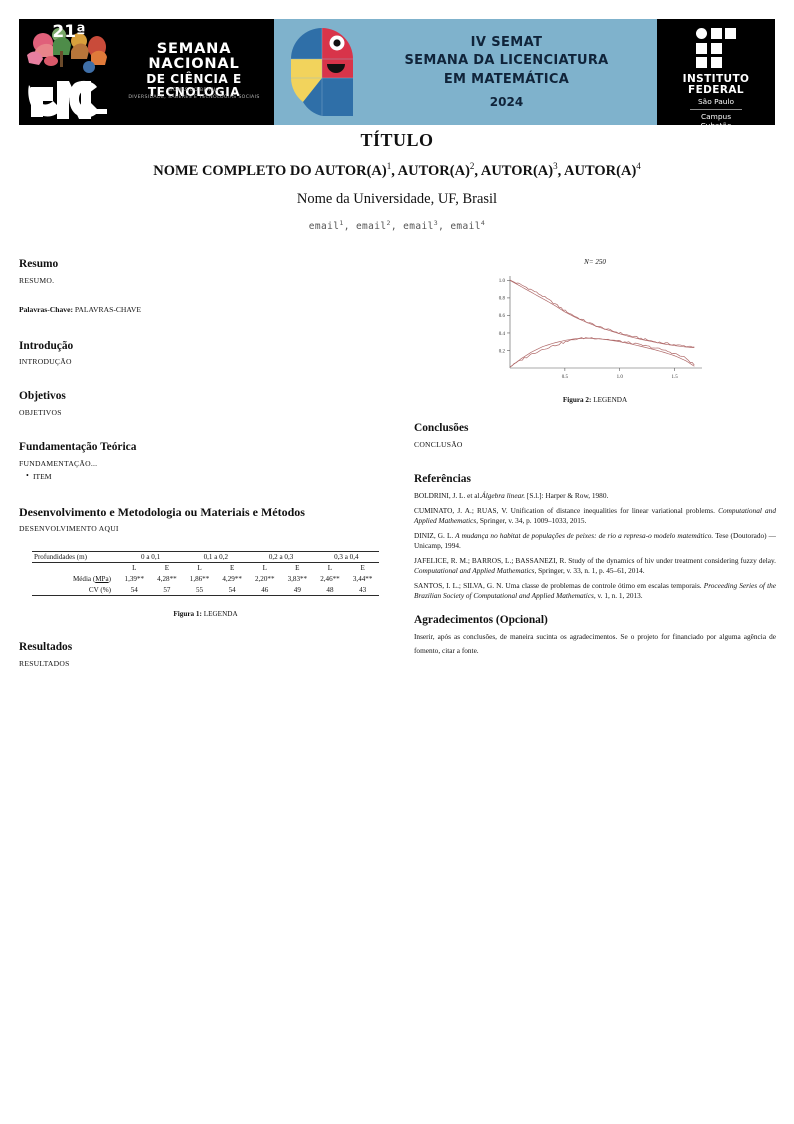  Describe the element at coordinates (620, 377) in the screenshot. I see `x-axis-tick-label: 1.0` at that location.